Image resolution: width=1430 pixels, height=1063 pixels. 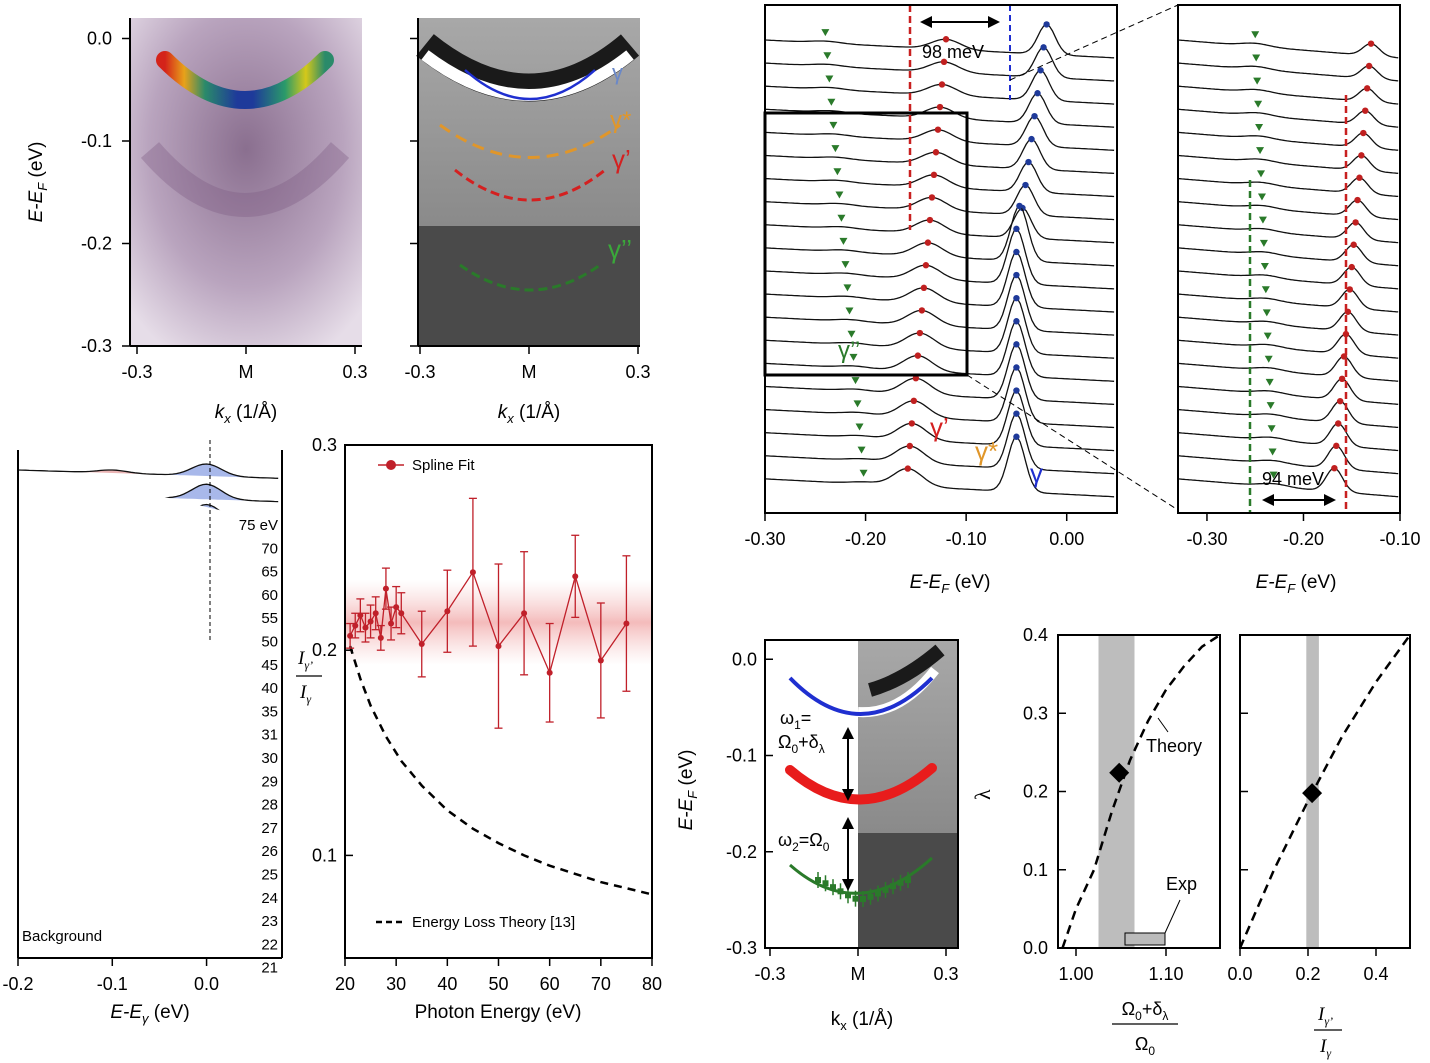 I want to click on panel-a-ytick-label: -0.2, so click(x=96, y=244).